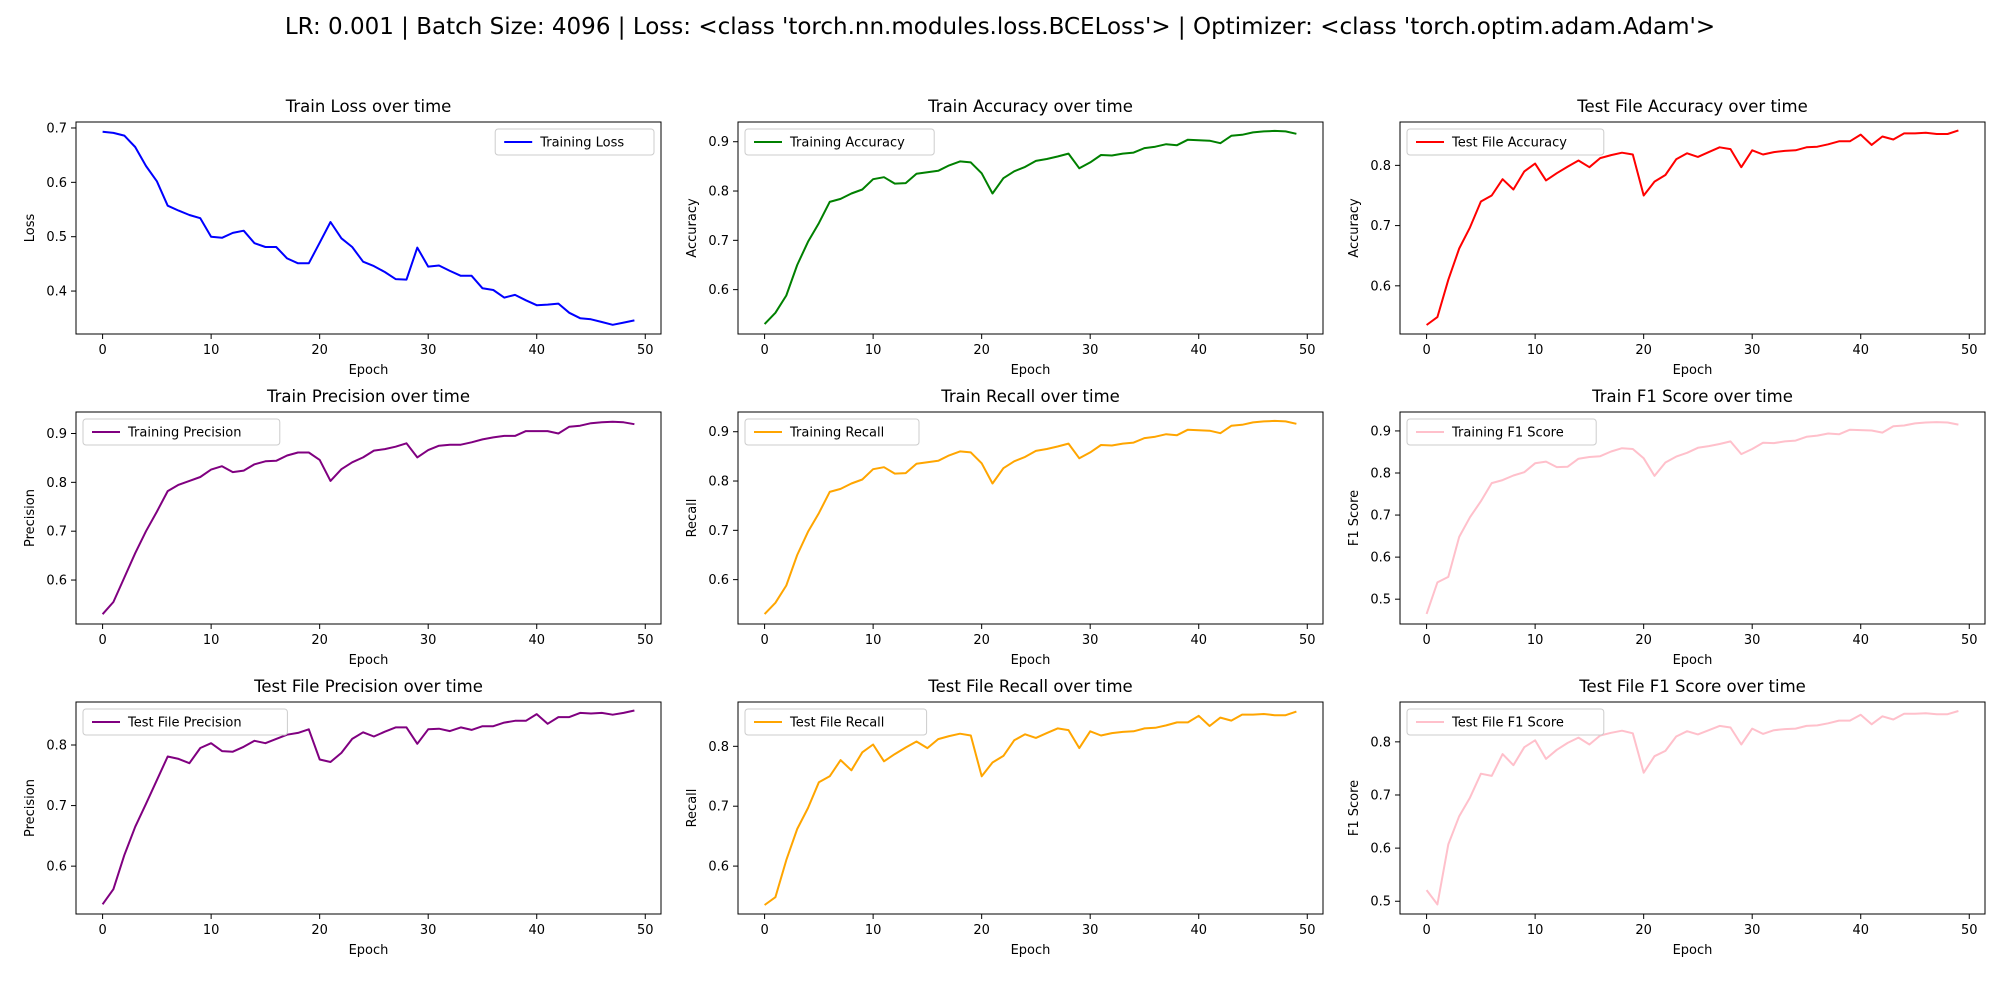 Image resolution: width=2000 pixels, height=1000 pixels. What do you see at coordinates (1692, 686) in the screenshot?
I see `subplot-title: Test File F1 Score over time` at bounding box center [1692, 686].